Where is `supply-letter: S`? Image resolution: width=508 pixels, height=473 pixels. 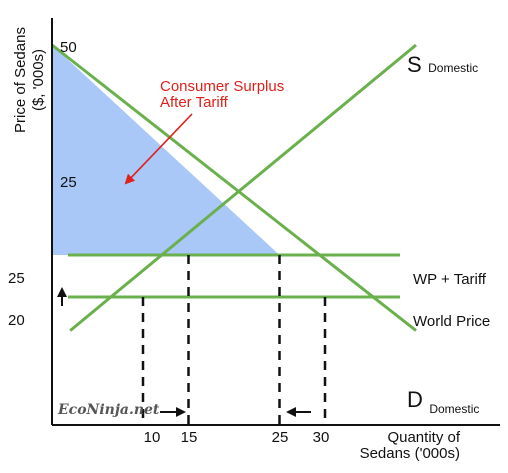
supply-letter: S is located at coordinates (414, 64).